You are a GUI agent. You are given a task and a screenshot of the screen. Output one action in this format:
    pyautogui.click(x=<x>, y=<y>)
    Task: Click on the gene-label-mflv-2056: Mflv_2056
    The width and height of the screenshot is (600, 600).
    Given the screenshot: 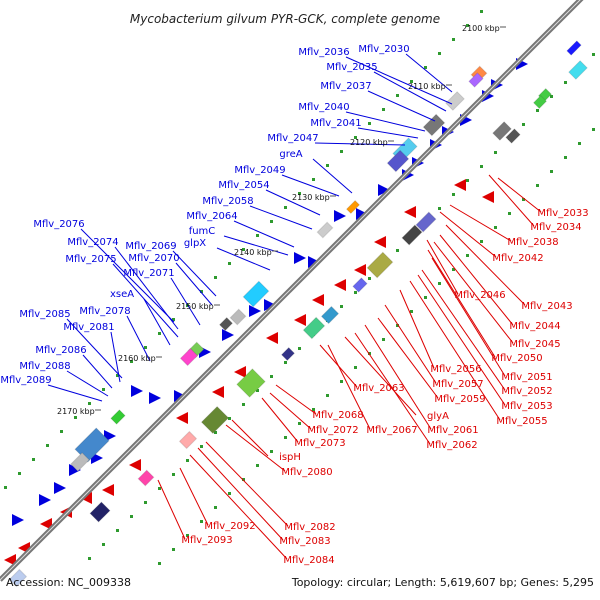 What is the action you would take?
    pyautogui.click(x=455, y=369)
    